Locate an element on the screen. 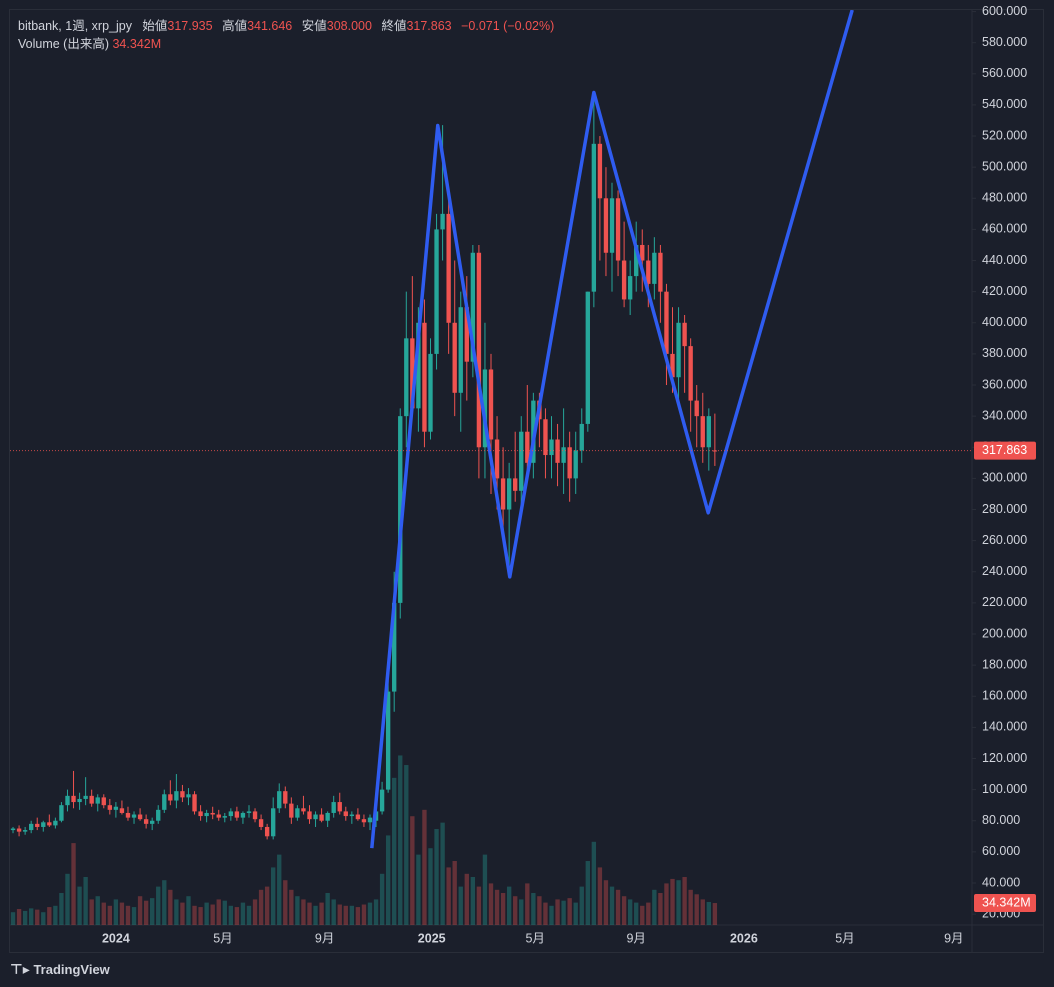 The height and width of the screenshot is (987, 1054). brand: ⊤▸ TradingView is located at coordinates (60, 969).